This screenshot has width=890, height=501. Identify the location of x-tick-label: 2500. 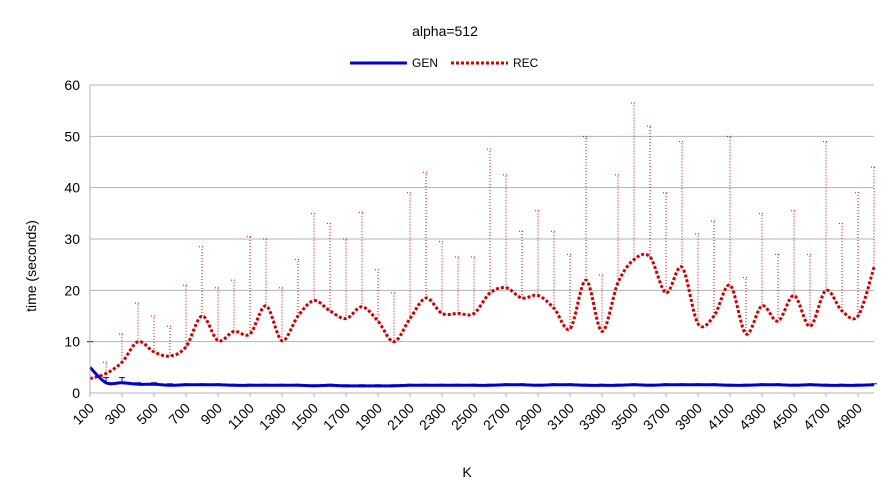
(464, 416).